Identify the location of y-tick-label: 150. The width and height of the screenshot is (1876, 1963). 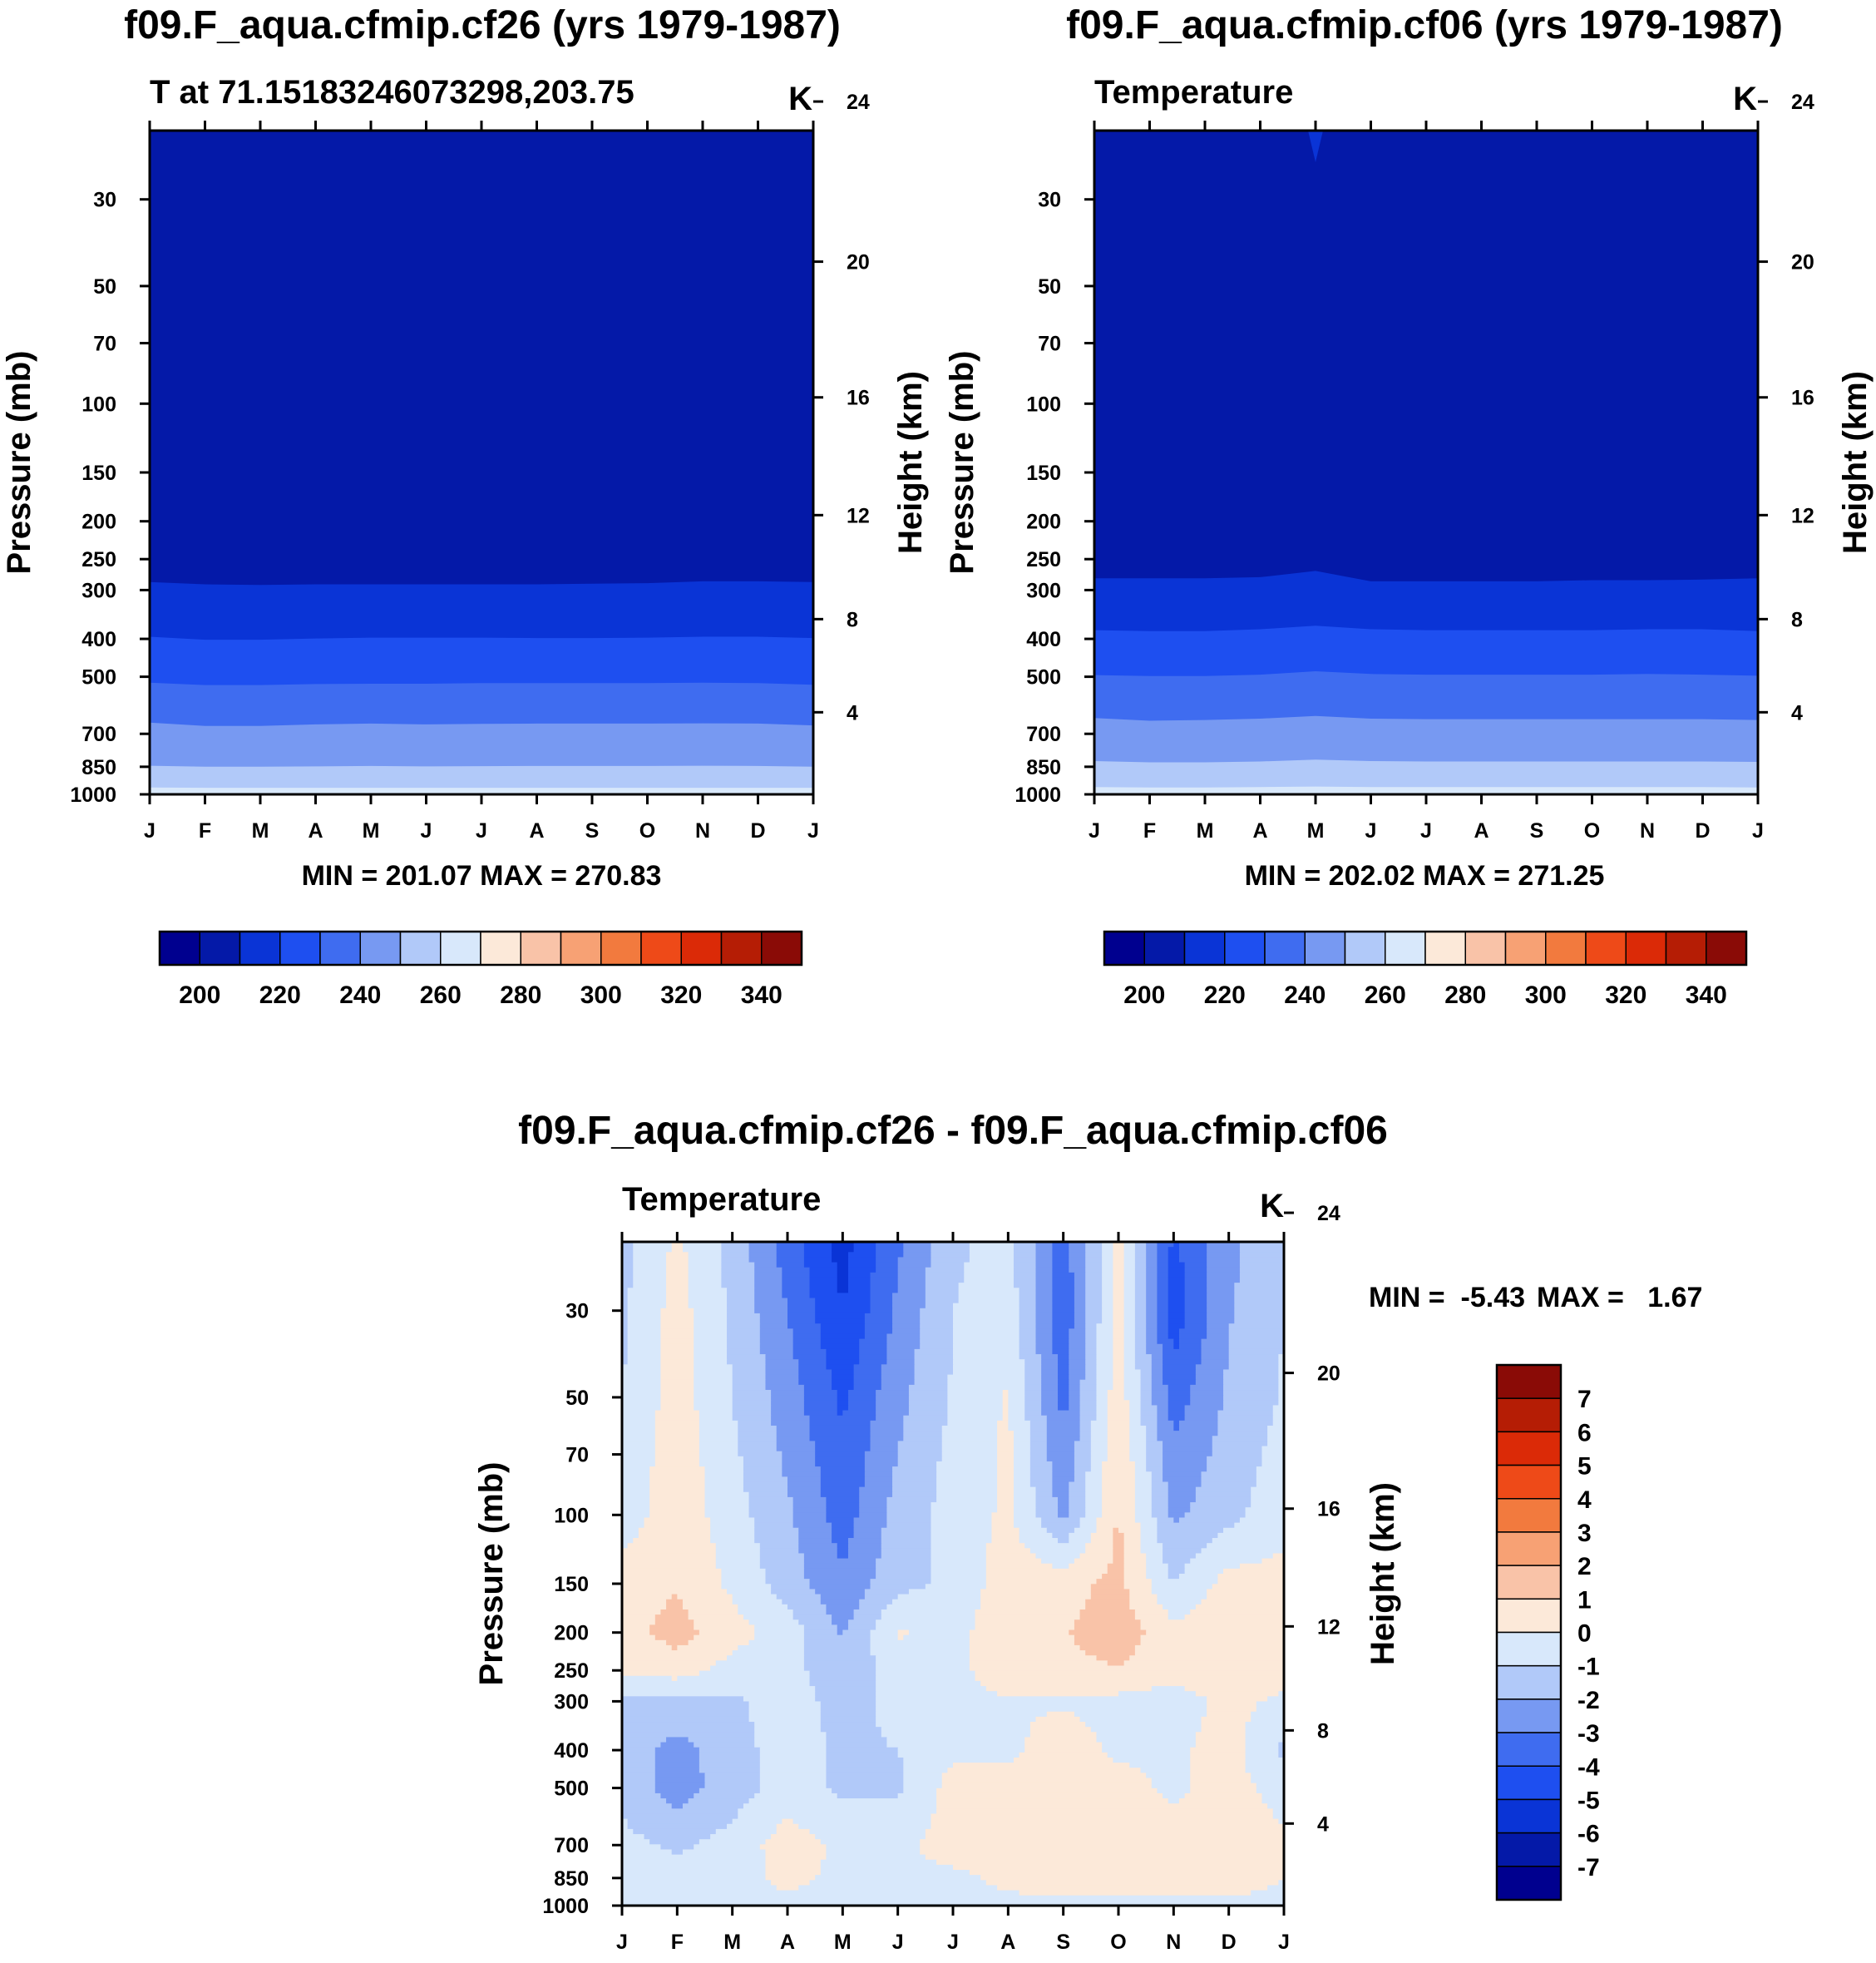
(572, 1584).